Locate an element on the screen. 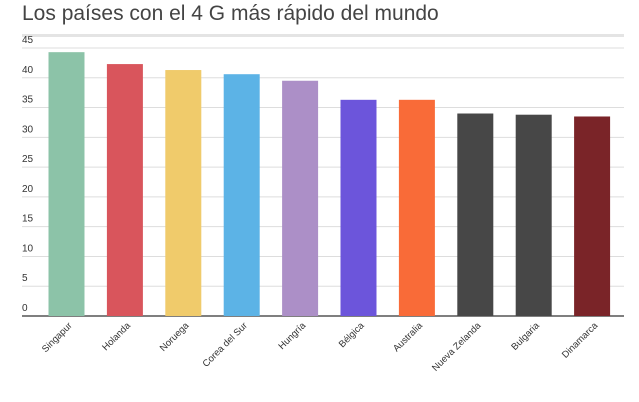 The height and width of the screenshot is (402, 639). bar-noruega is located at coordinates (183, 193).